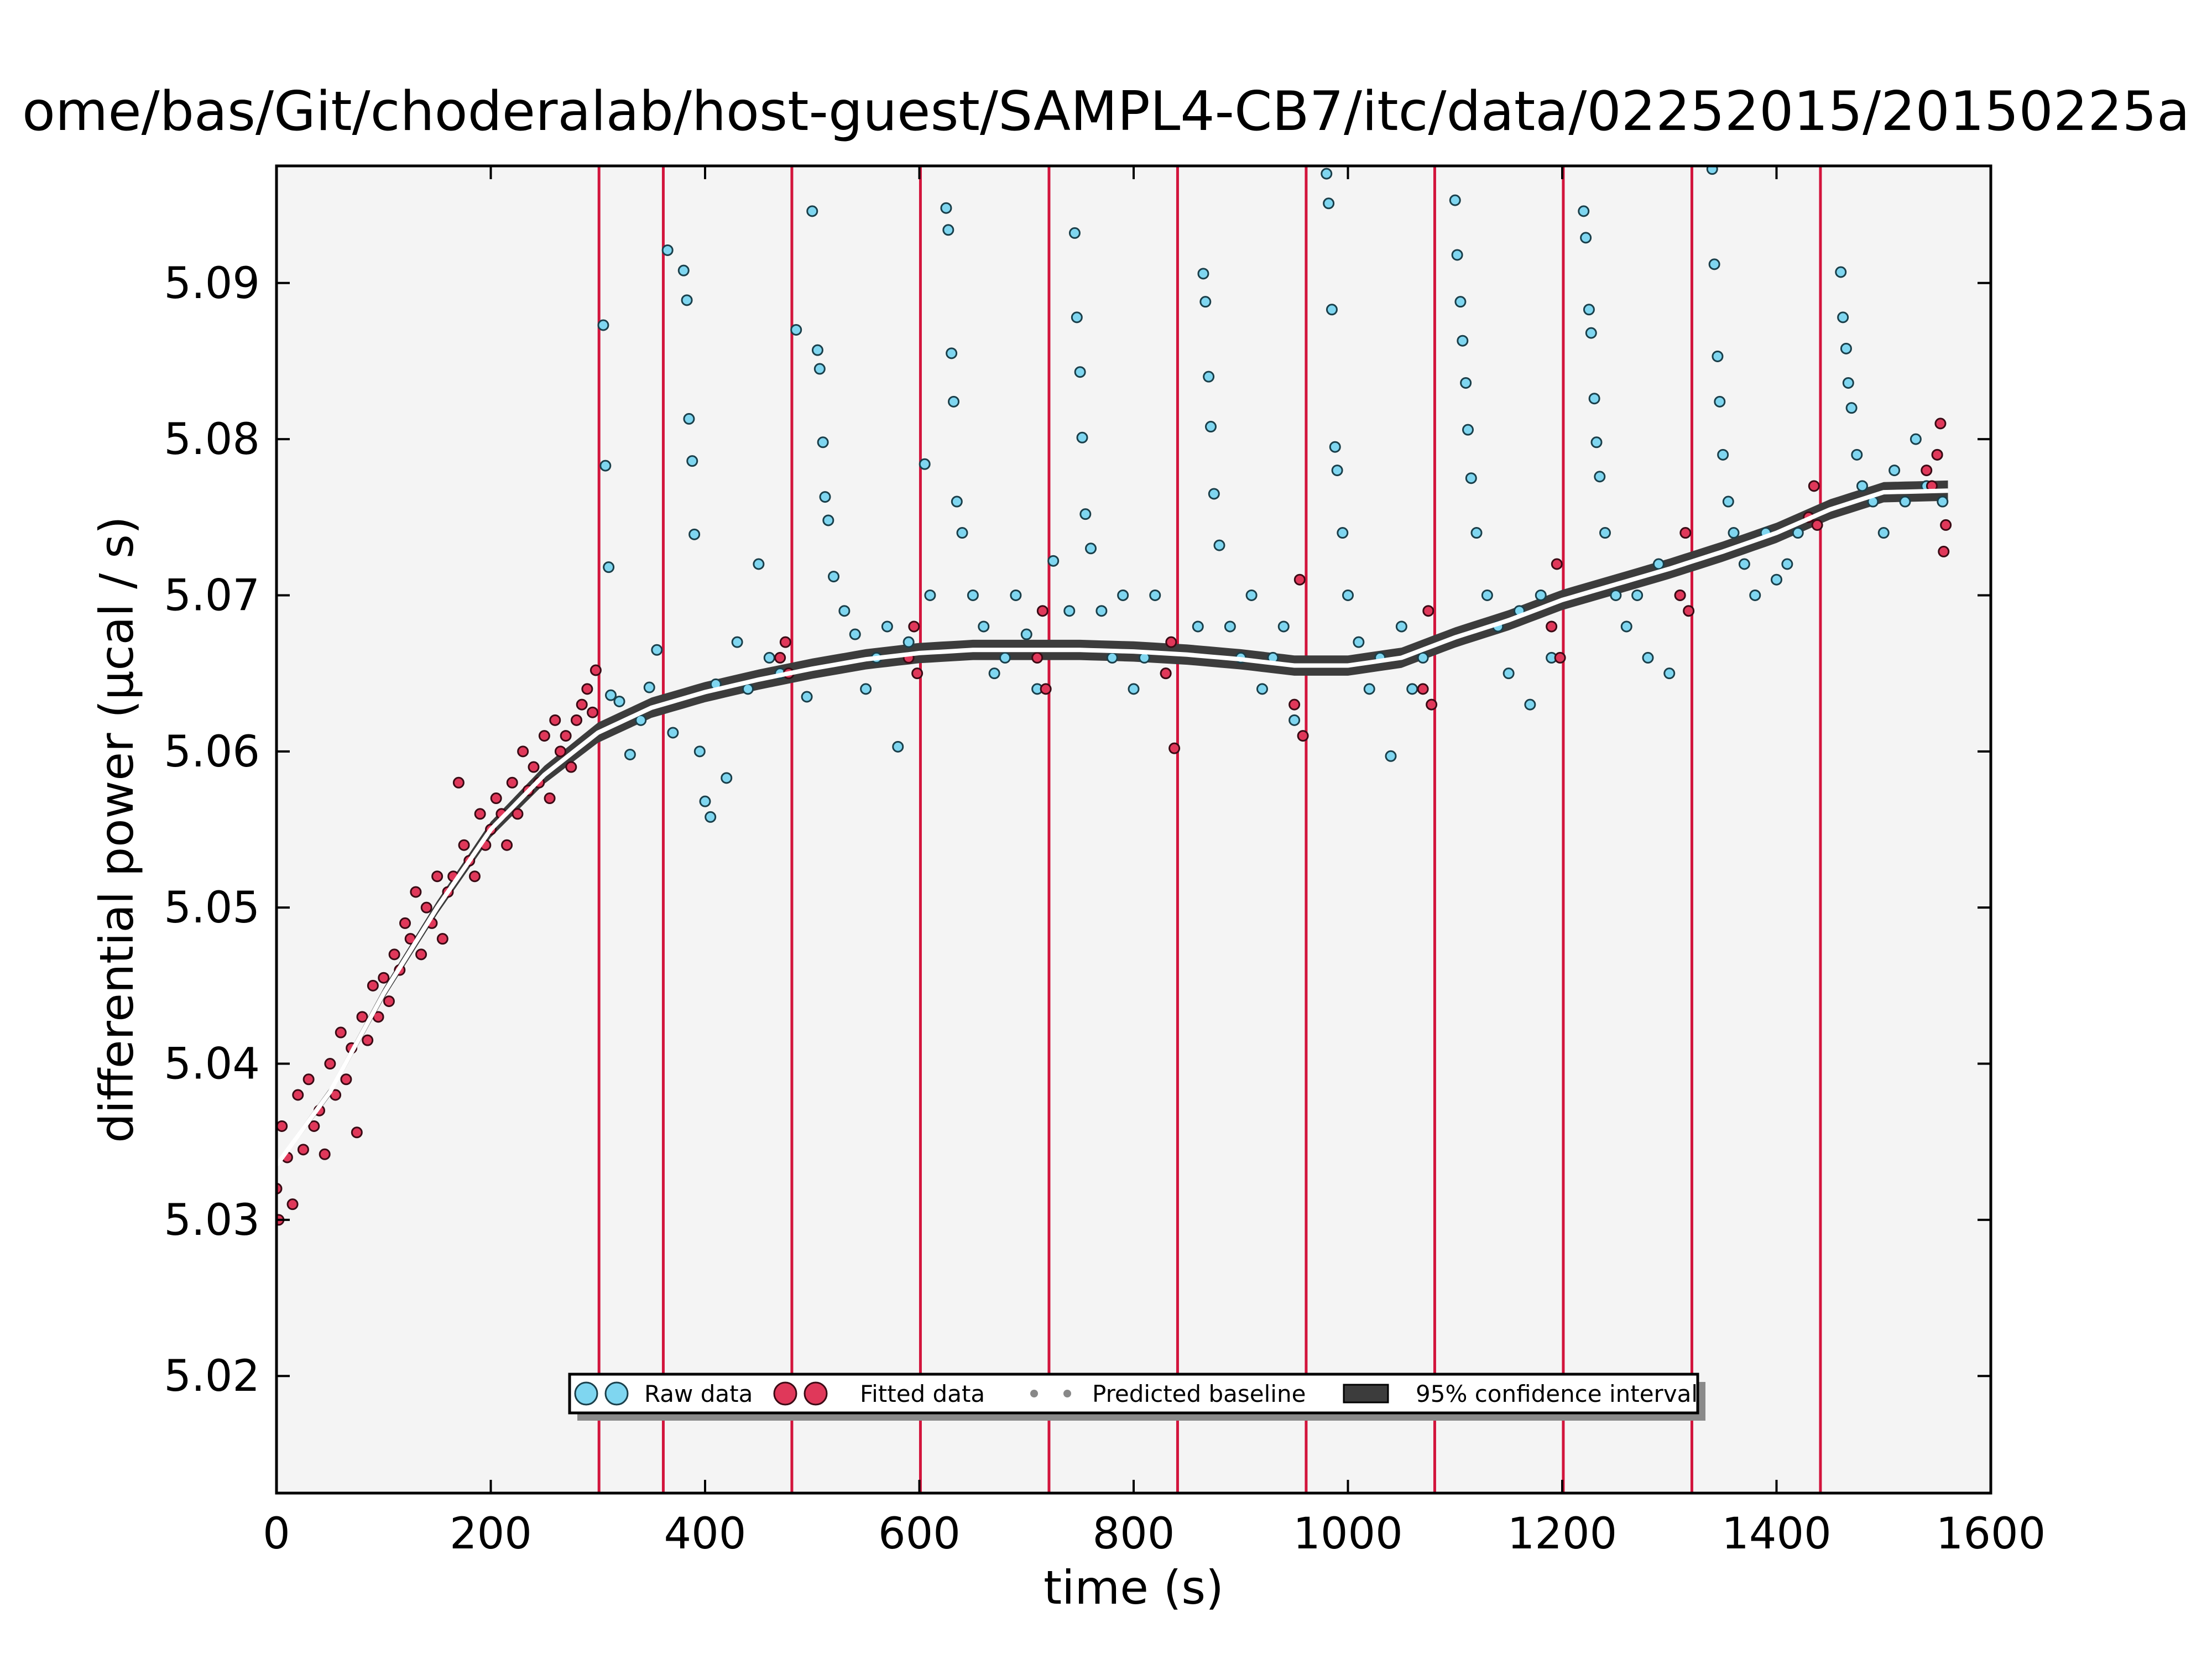 The width and height of the screenshot is (2212, 1659). I want to click on x-tick-label: 1200, so click(1563, 1534).